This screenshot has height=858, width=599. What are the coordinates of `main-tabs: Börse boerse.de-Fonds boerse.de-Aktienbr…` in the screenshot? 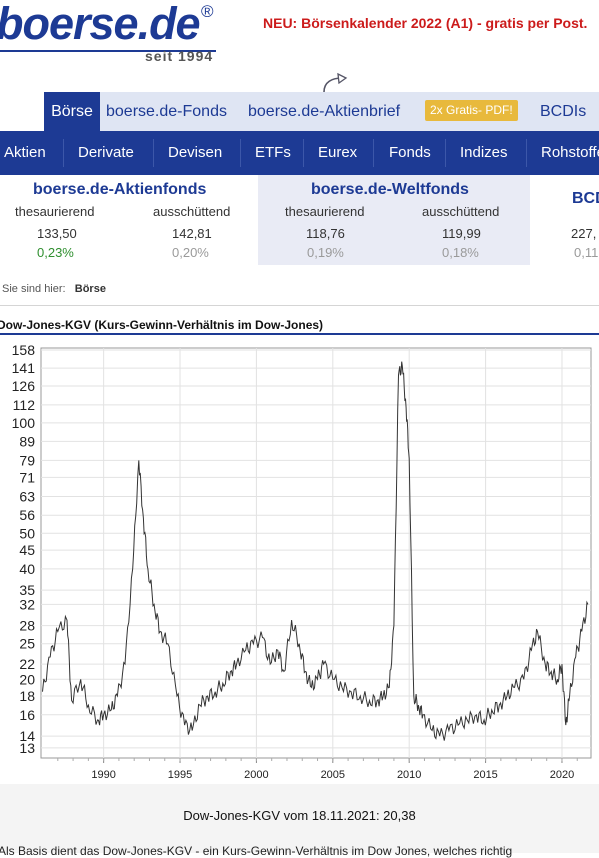 It's located at (299, 111).